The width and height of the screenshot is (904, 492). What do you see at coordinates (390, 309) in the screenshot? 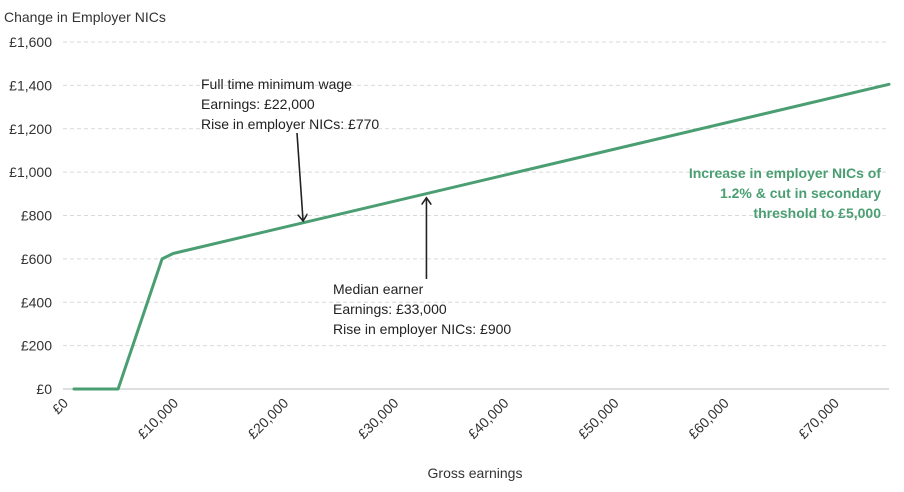
I see `annotation-line: Earnings: £33,000` at bounding box center [390, 309].